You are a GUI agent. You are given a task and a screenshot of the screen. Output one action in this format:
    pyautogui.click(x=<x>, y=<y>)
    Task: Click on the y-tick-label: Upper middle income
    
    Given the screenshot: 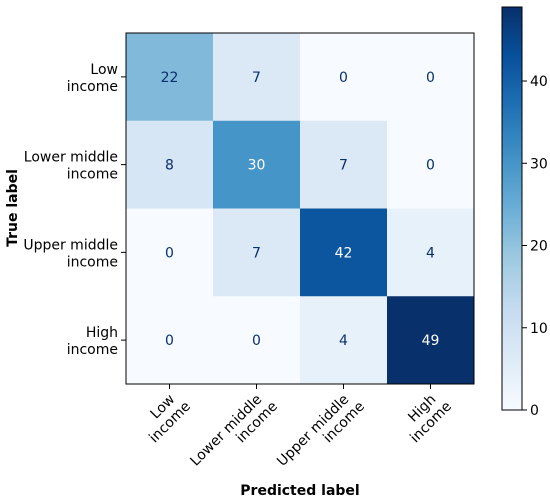 What is the action you would take?
    pyautogui.click(x=70, y=253)
    